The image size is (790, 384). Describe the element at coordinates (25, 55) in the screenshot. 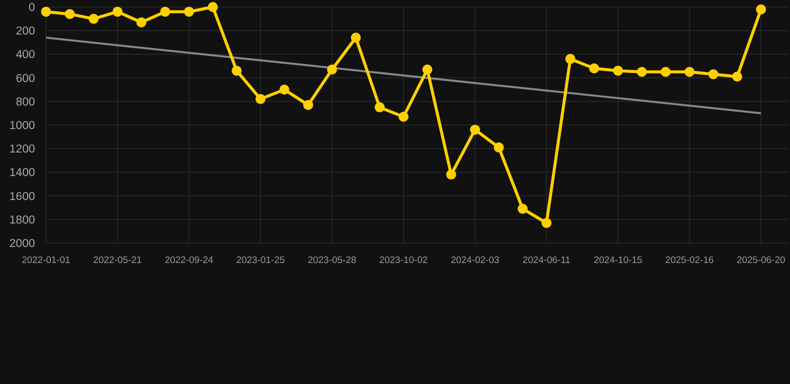

I see `y-tick-label: 400` at that location.